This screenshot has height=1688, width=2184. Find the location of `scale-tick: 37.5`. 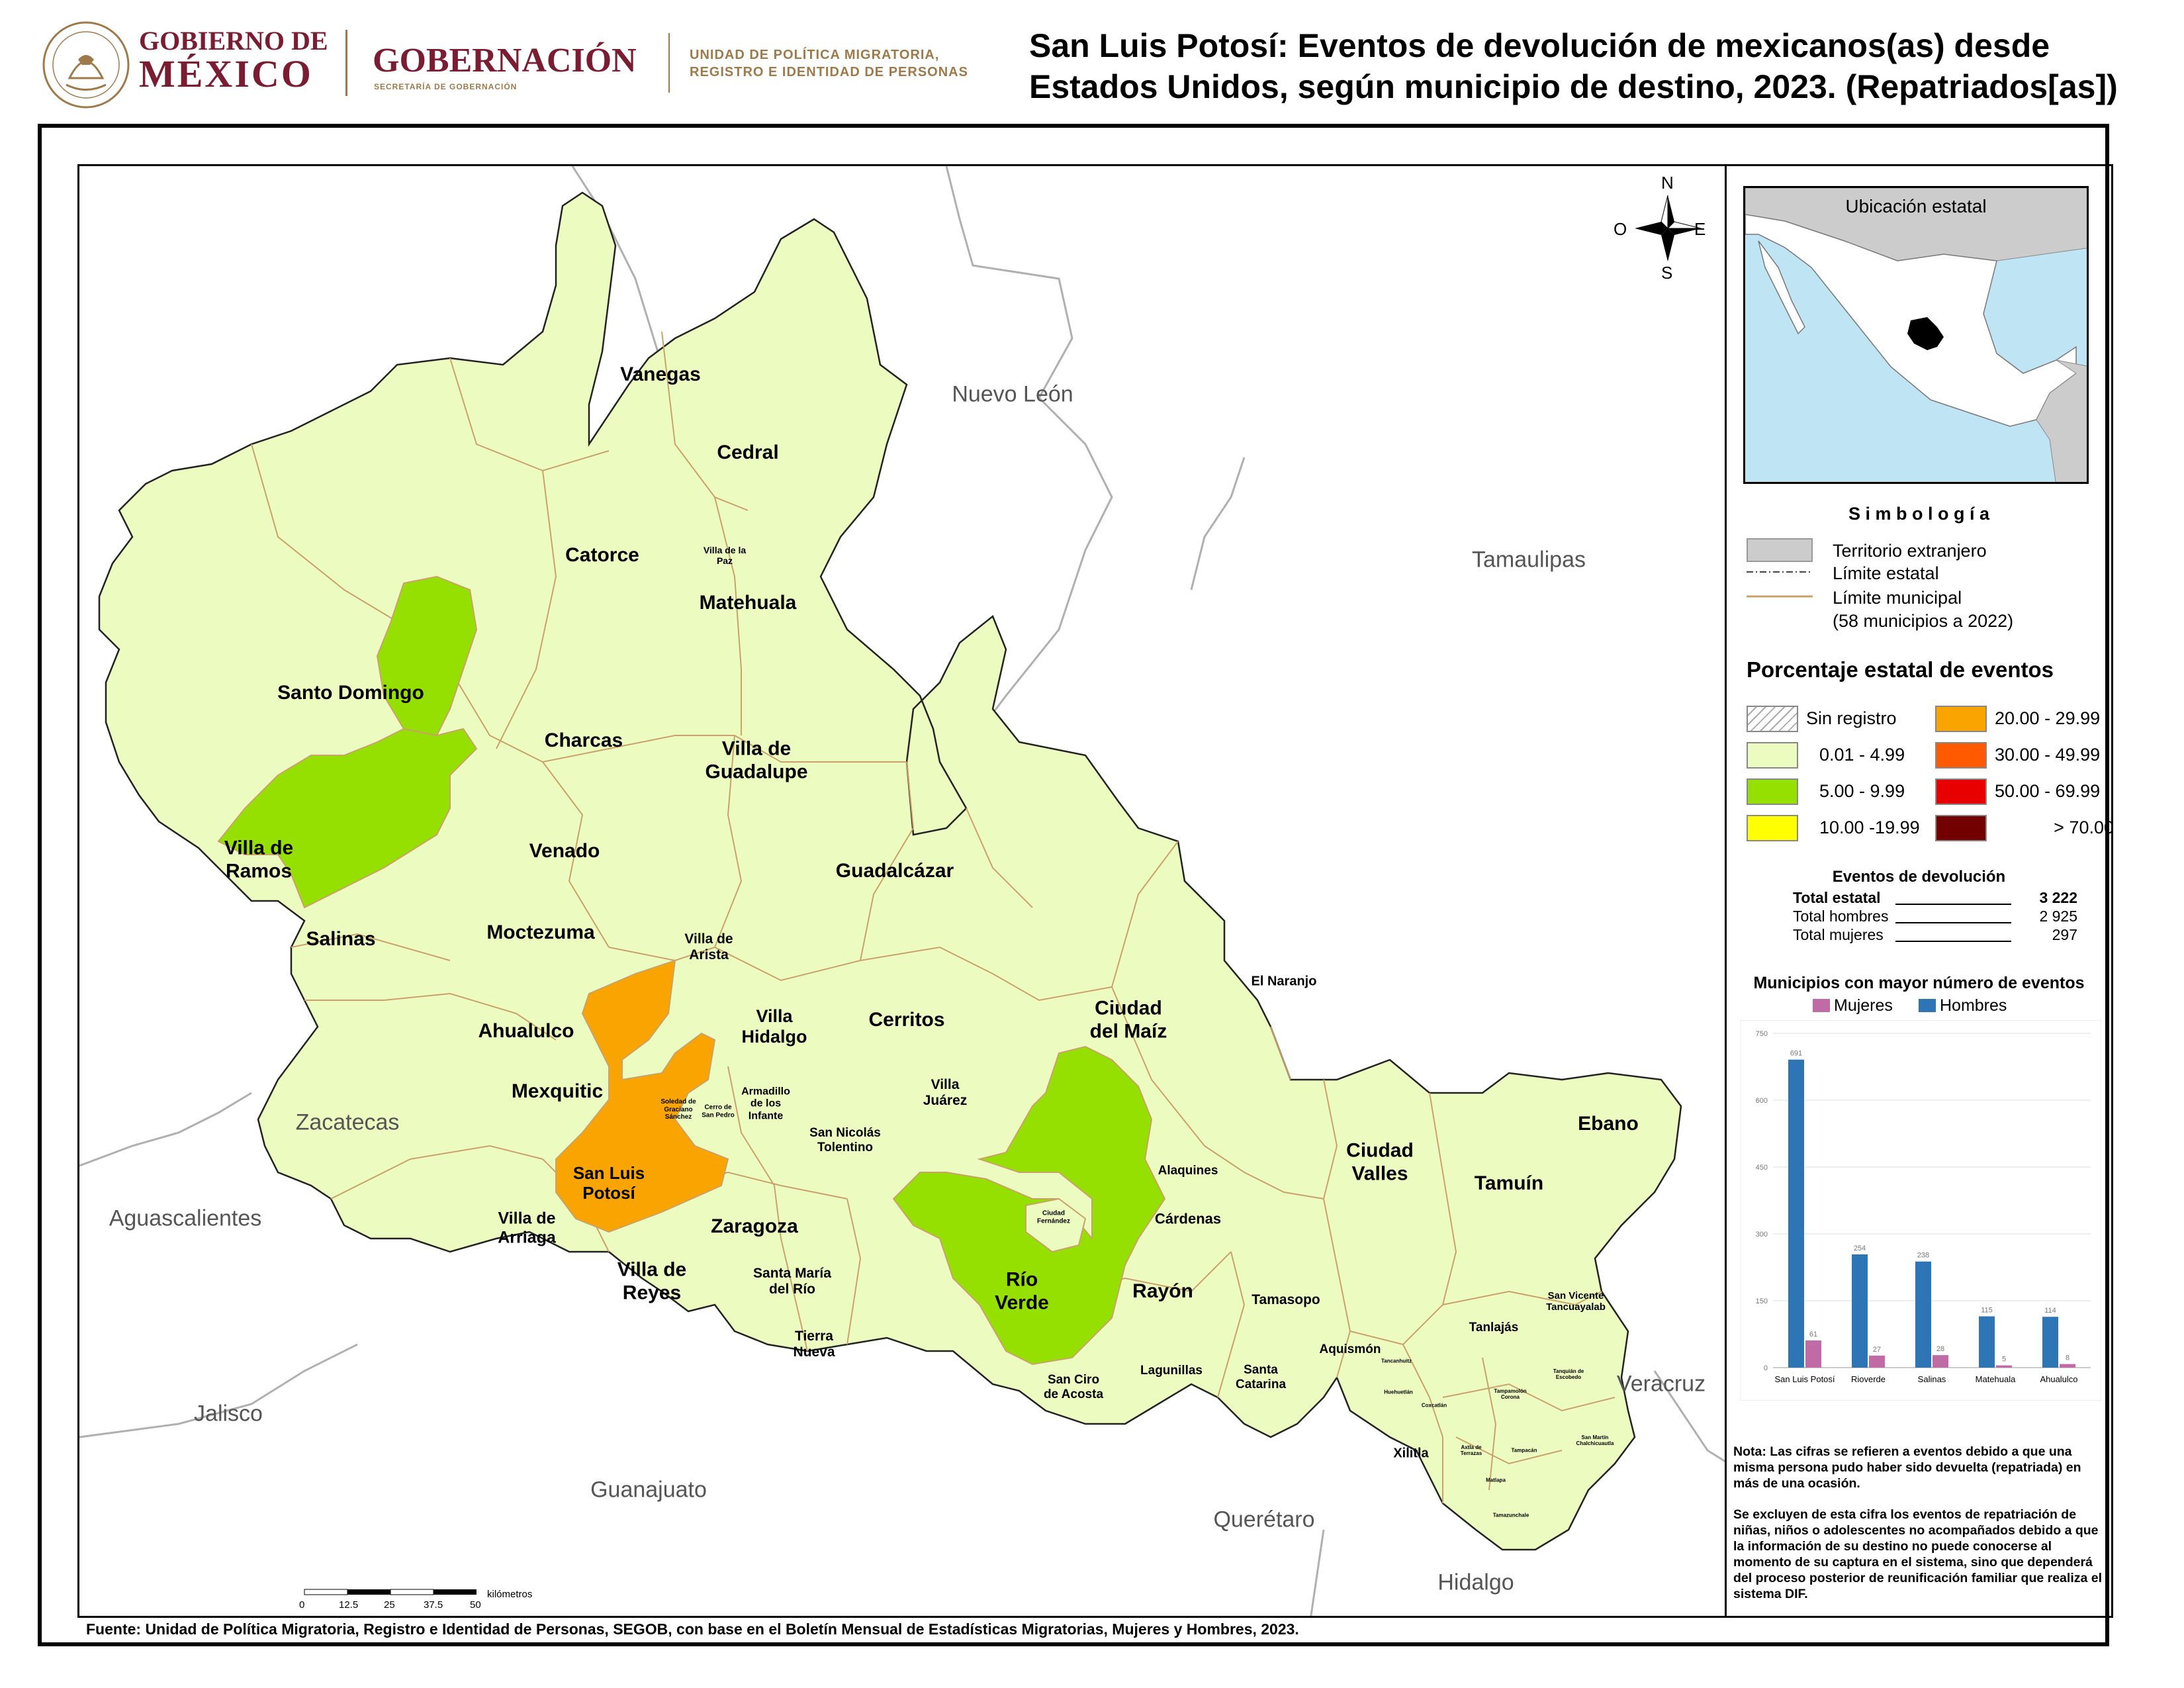

scale-tick: 37.5 is located at coordinates (434, 1605).